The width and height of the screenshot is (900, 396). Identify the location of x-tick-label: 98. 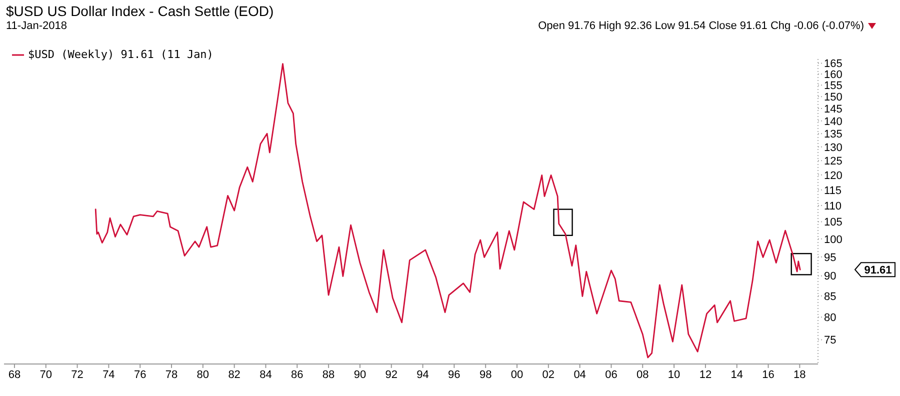
(485, 374).